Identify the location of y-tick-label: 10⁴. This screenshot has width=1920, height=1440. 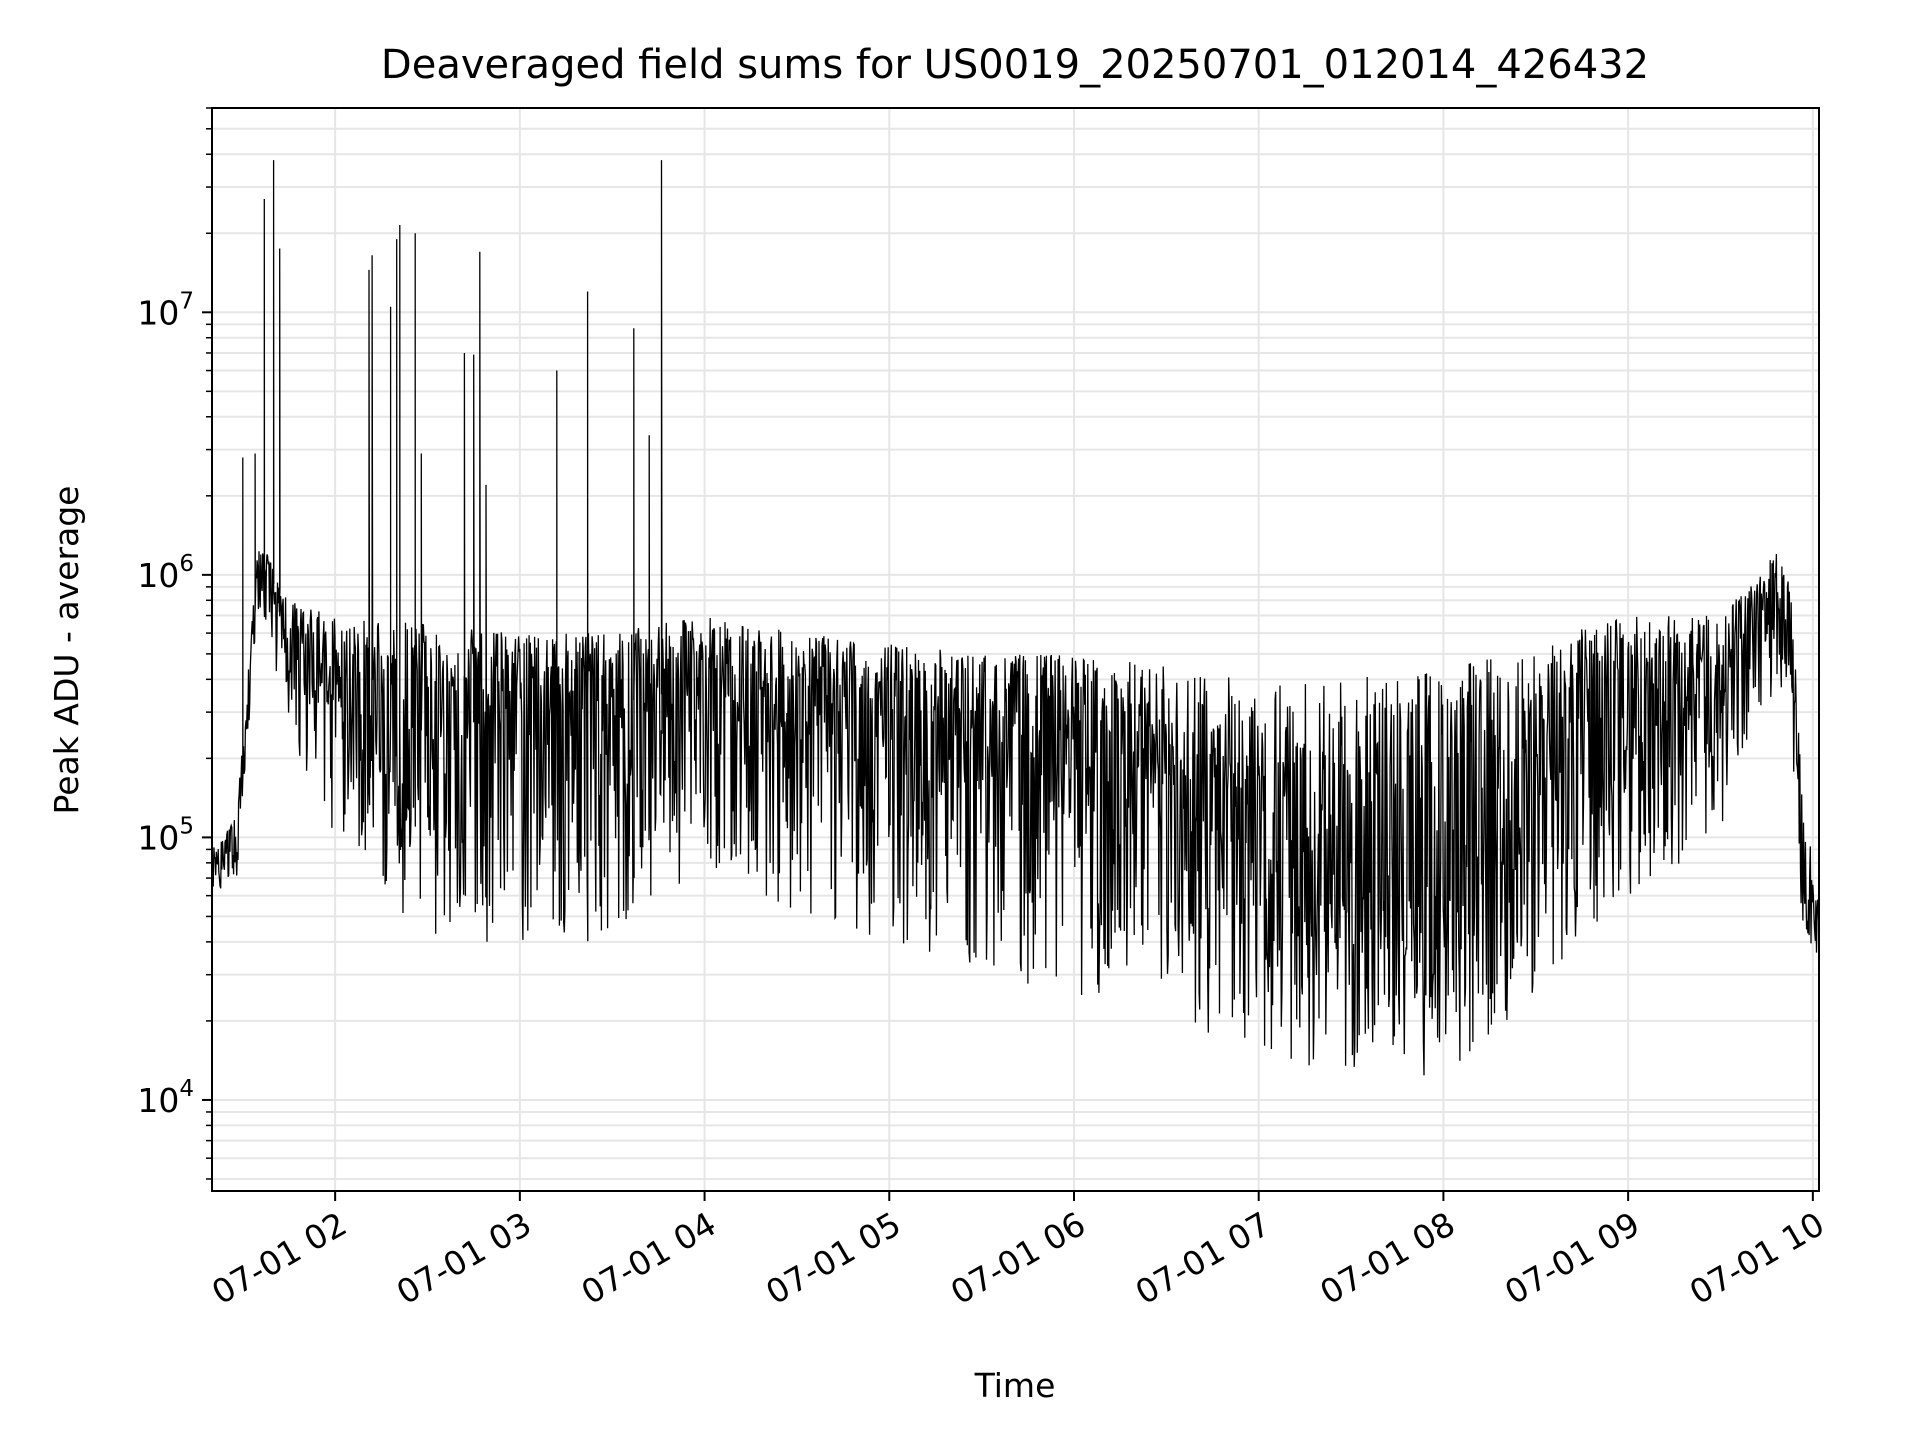
(165, 1098).